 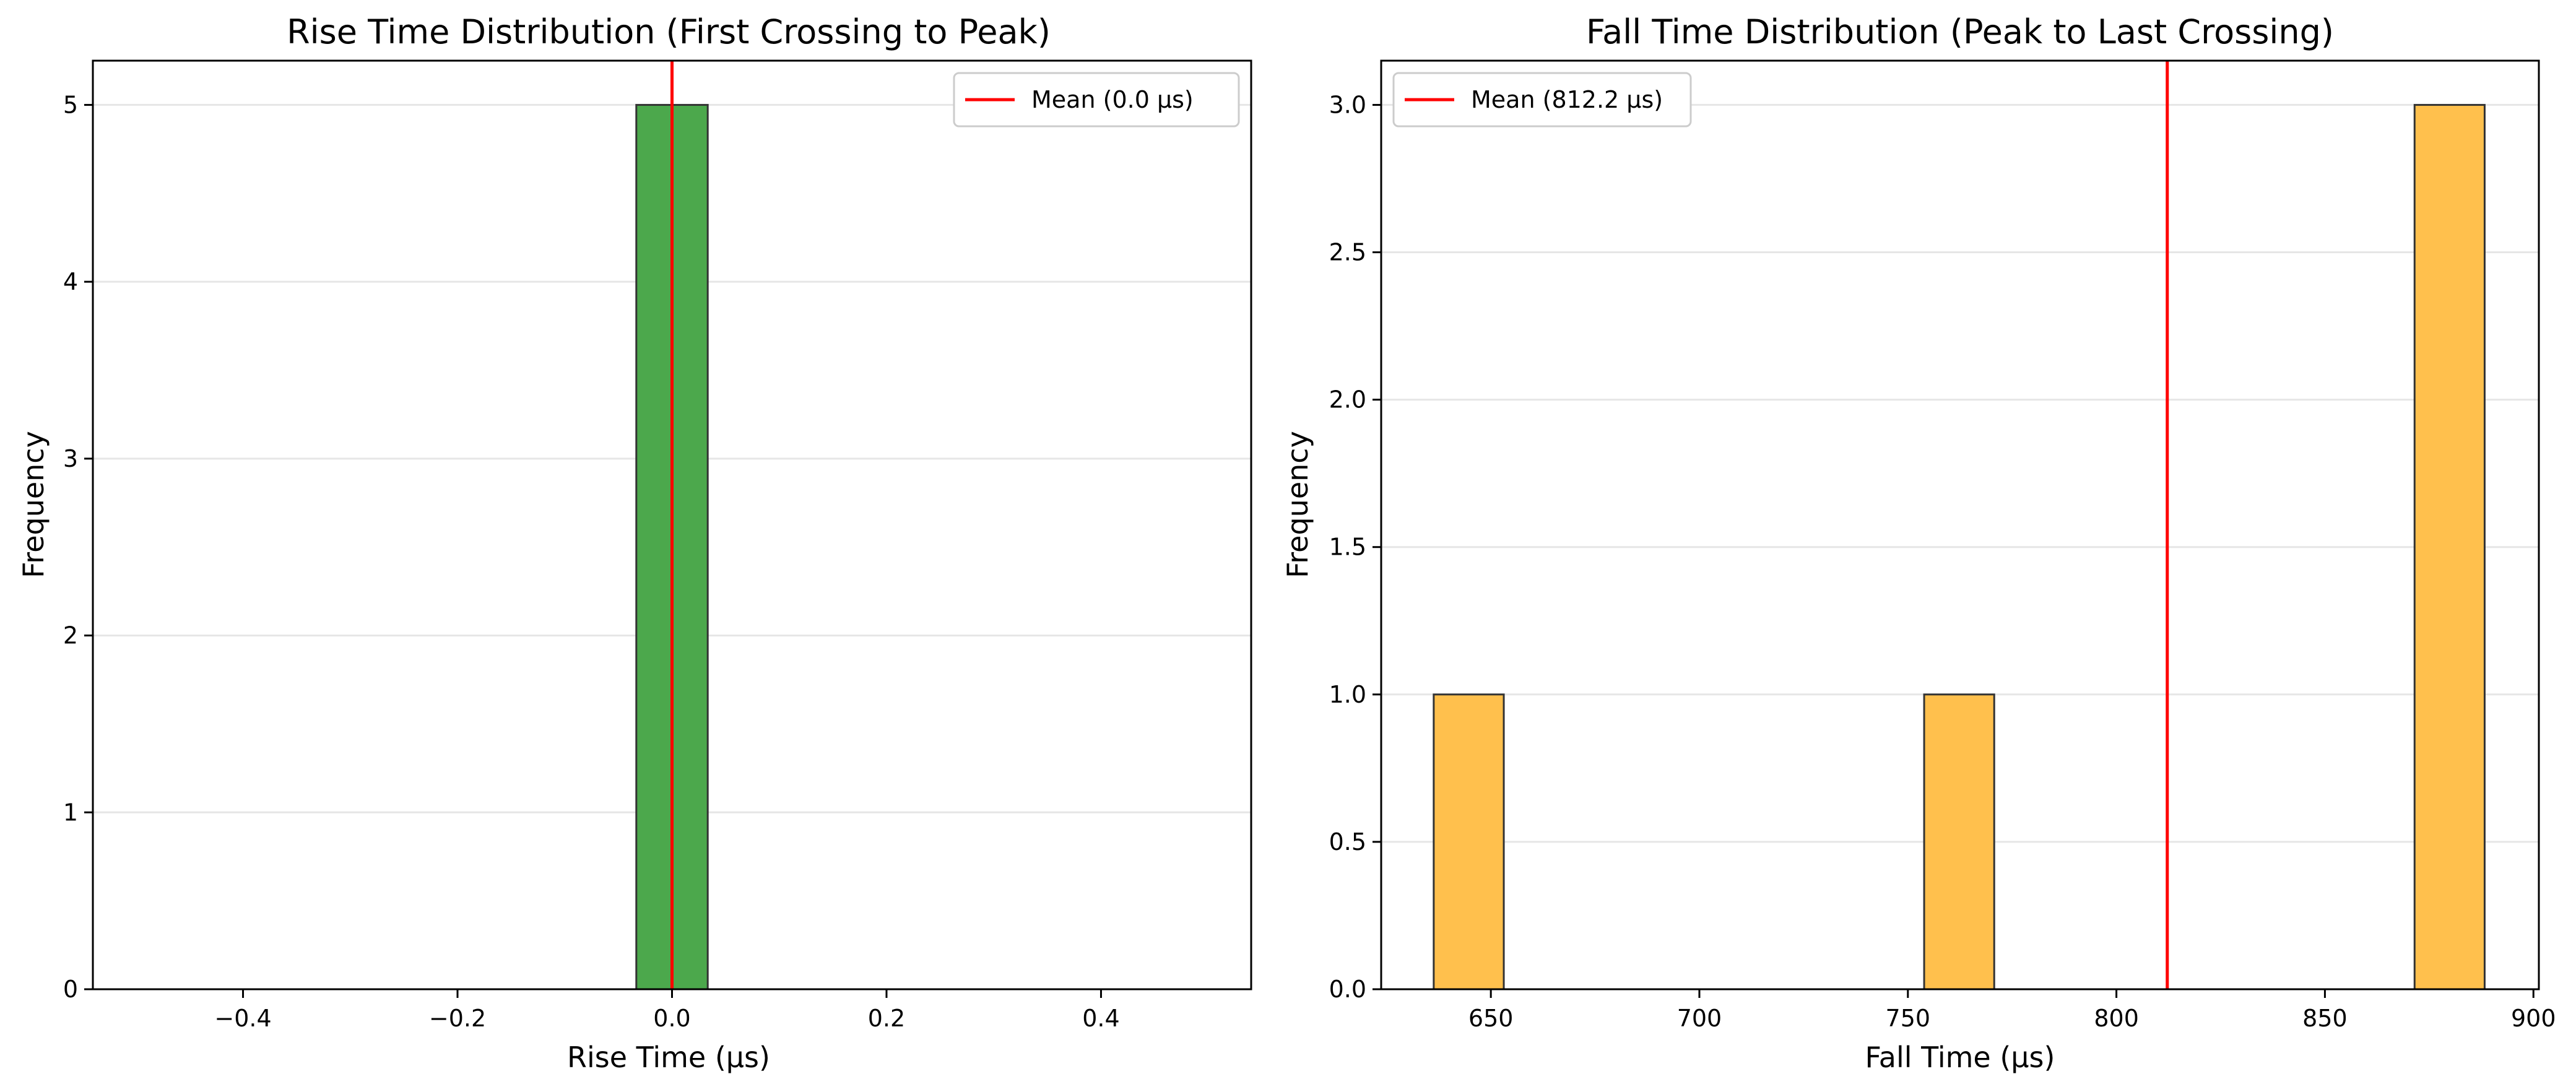 What do you see at coordinates (1297, 504) in the screenshot?
I see `fall-y-axis-label: Frequency` at bounding box center [1297, 504].